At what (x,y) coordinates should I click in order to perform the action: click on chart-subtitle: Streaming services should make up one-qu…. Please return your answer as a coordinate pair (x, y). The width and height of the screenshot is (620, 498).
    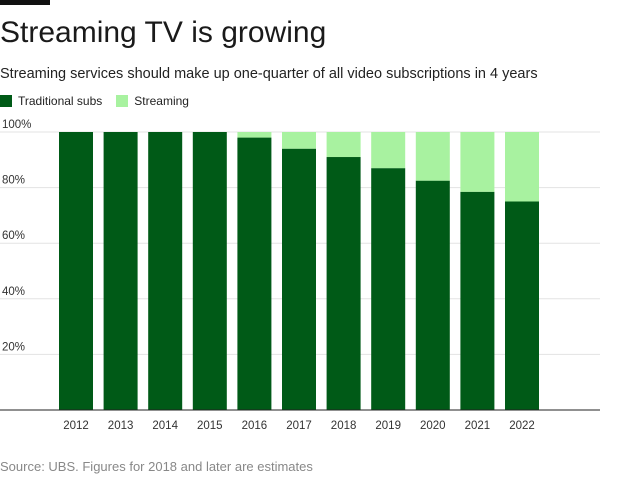
    Looking at the image, I should click on (269, 74).